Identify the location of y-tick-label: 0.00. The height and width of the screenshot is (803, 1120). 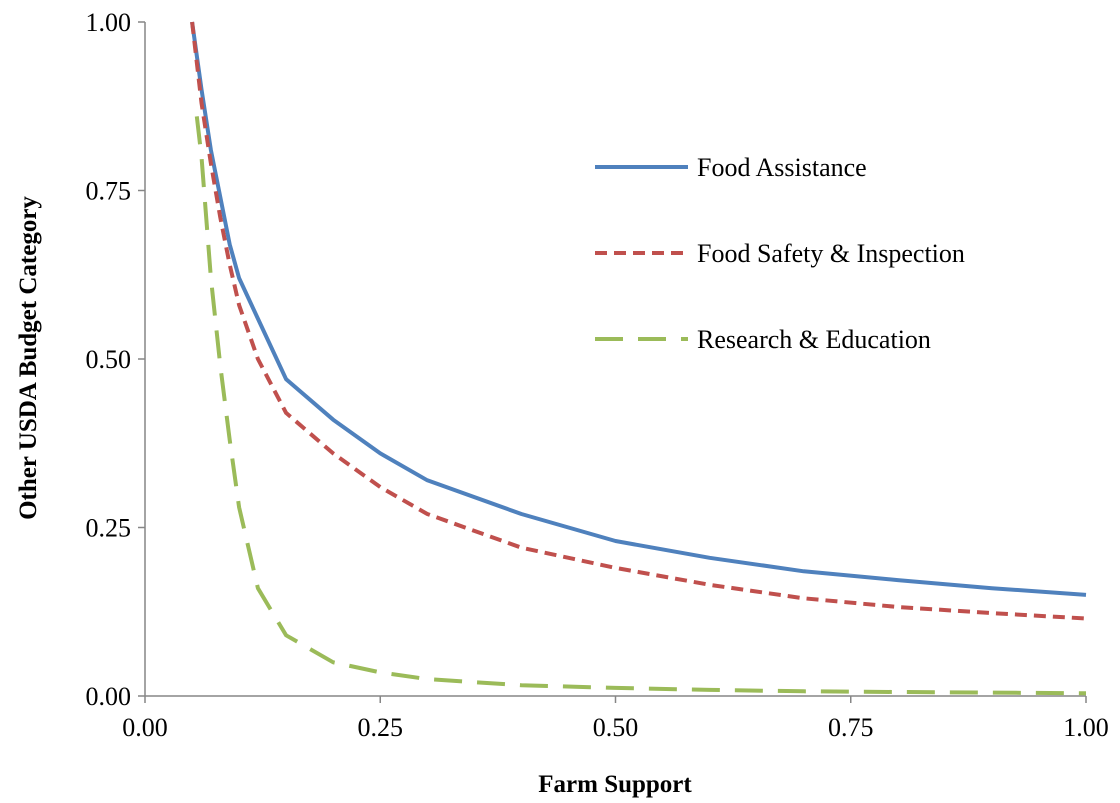
(109, 696).